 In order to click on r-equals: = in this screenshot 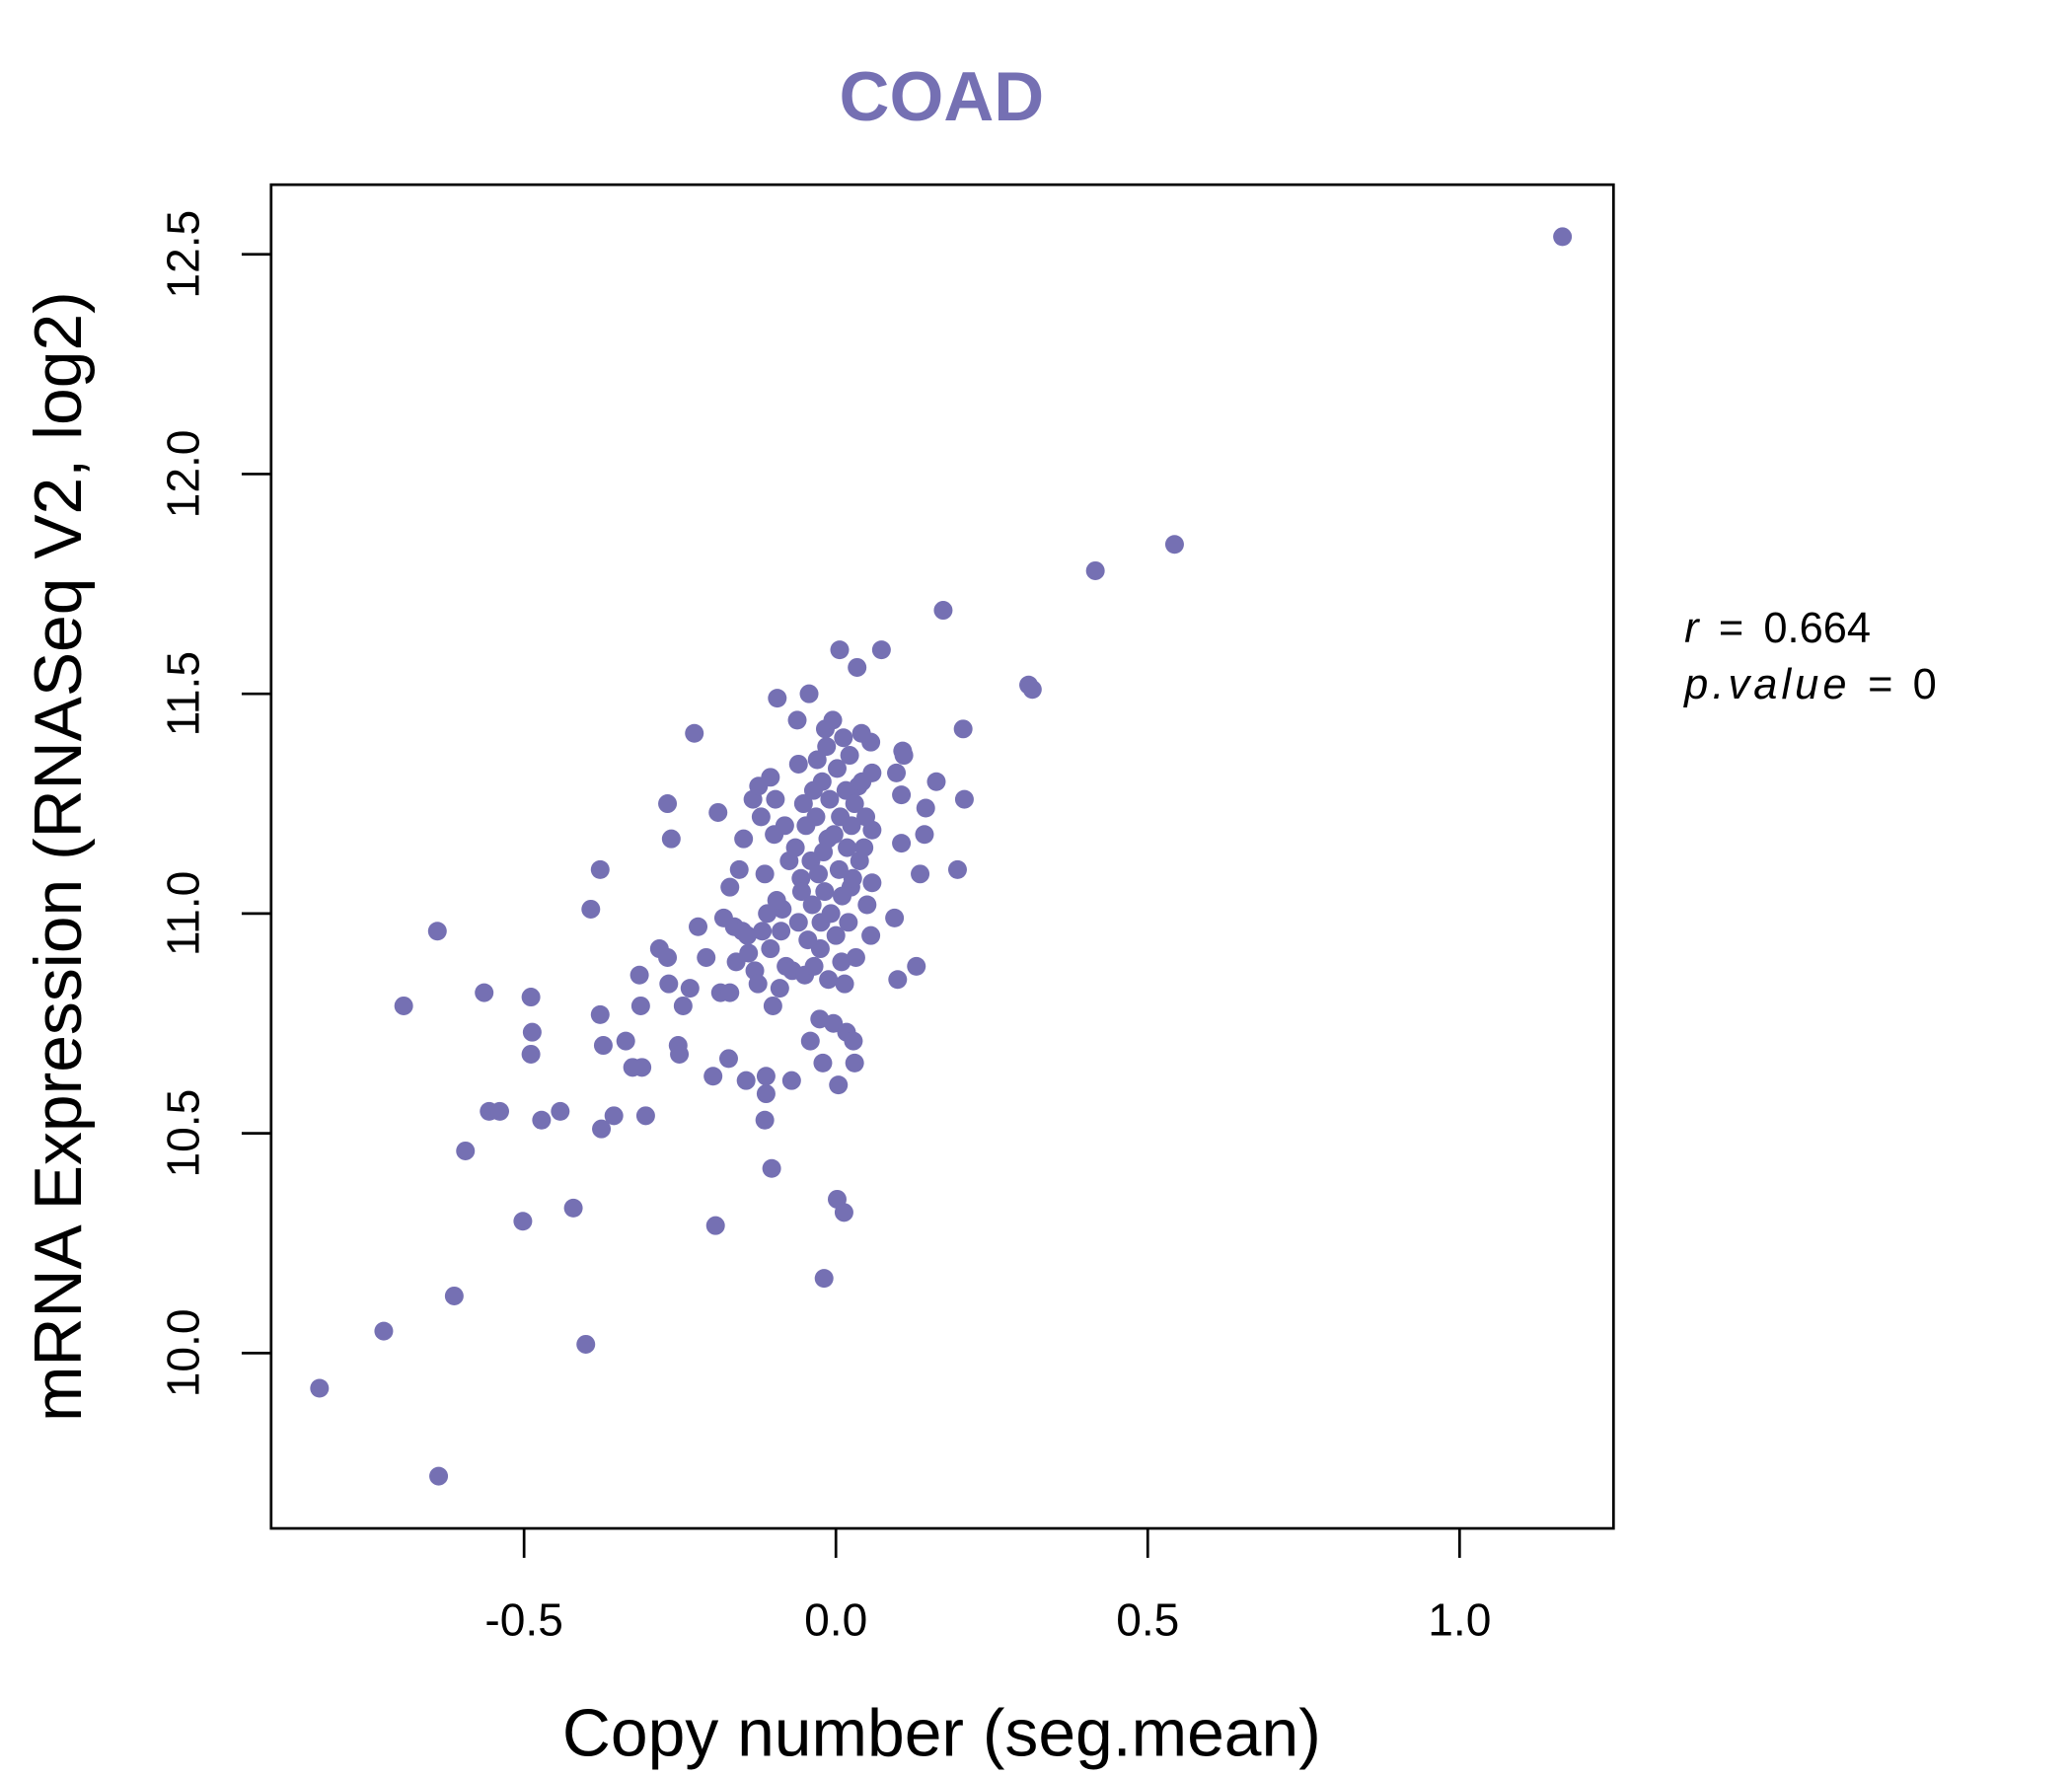, I will do `click(1731, 629)`.